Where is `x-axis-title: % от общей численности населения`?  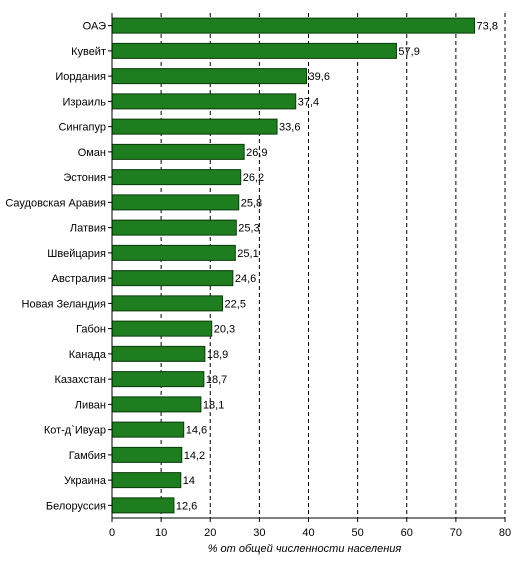
x-axis-title: % от общей численности населения is located at coordinates (305, 549).